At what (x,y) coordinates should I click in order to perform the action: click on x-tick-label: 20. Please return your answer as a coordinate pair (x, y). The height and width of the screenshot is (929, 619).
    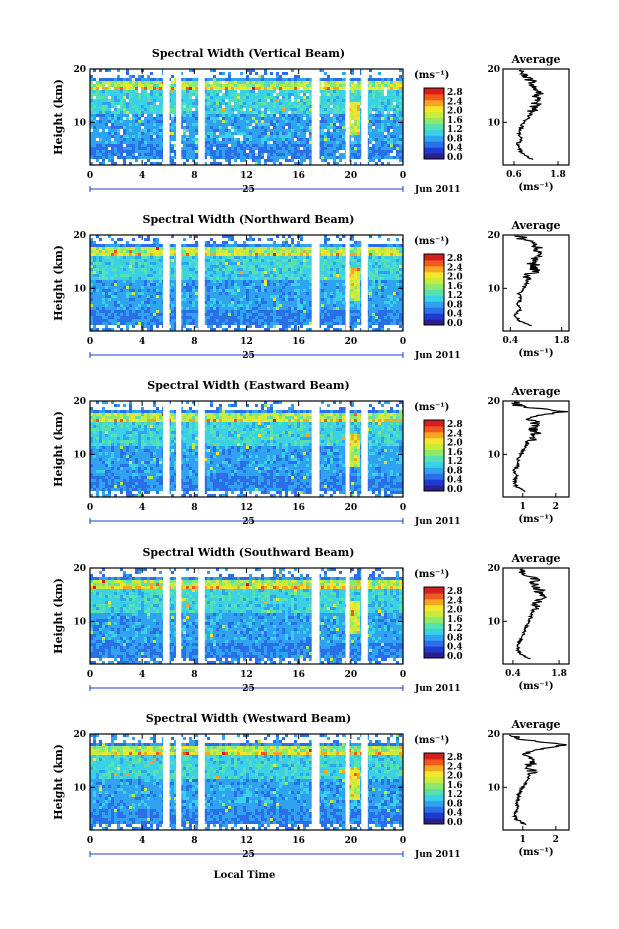
    Looking at the image, I should click on (351, 176).